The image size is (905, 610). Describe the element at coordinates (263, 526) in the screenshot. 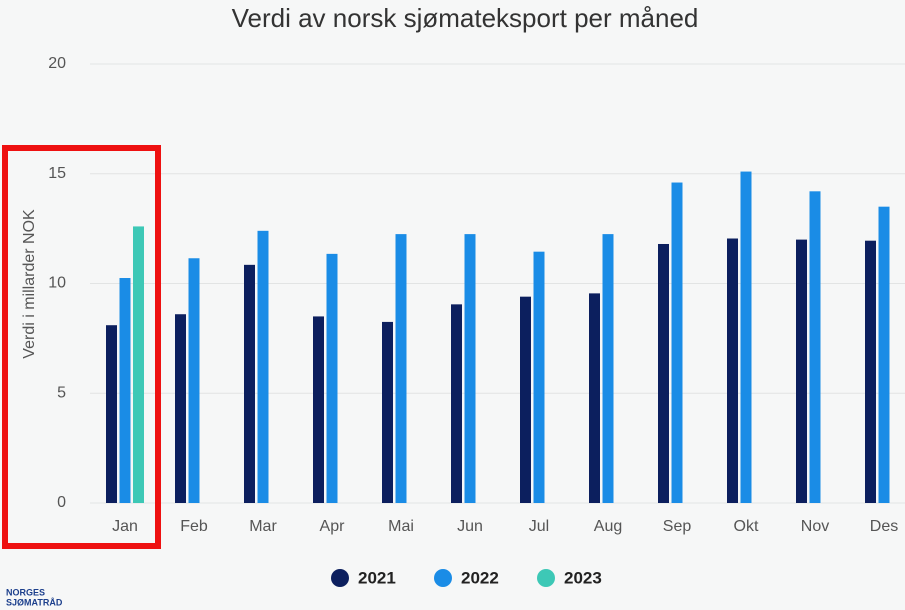

I see `x-tick-label: Mar` at that location.